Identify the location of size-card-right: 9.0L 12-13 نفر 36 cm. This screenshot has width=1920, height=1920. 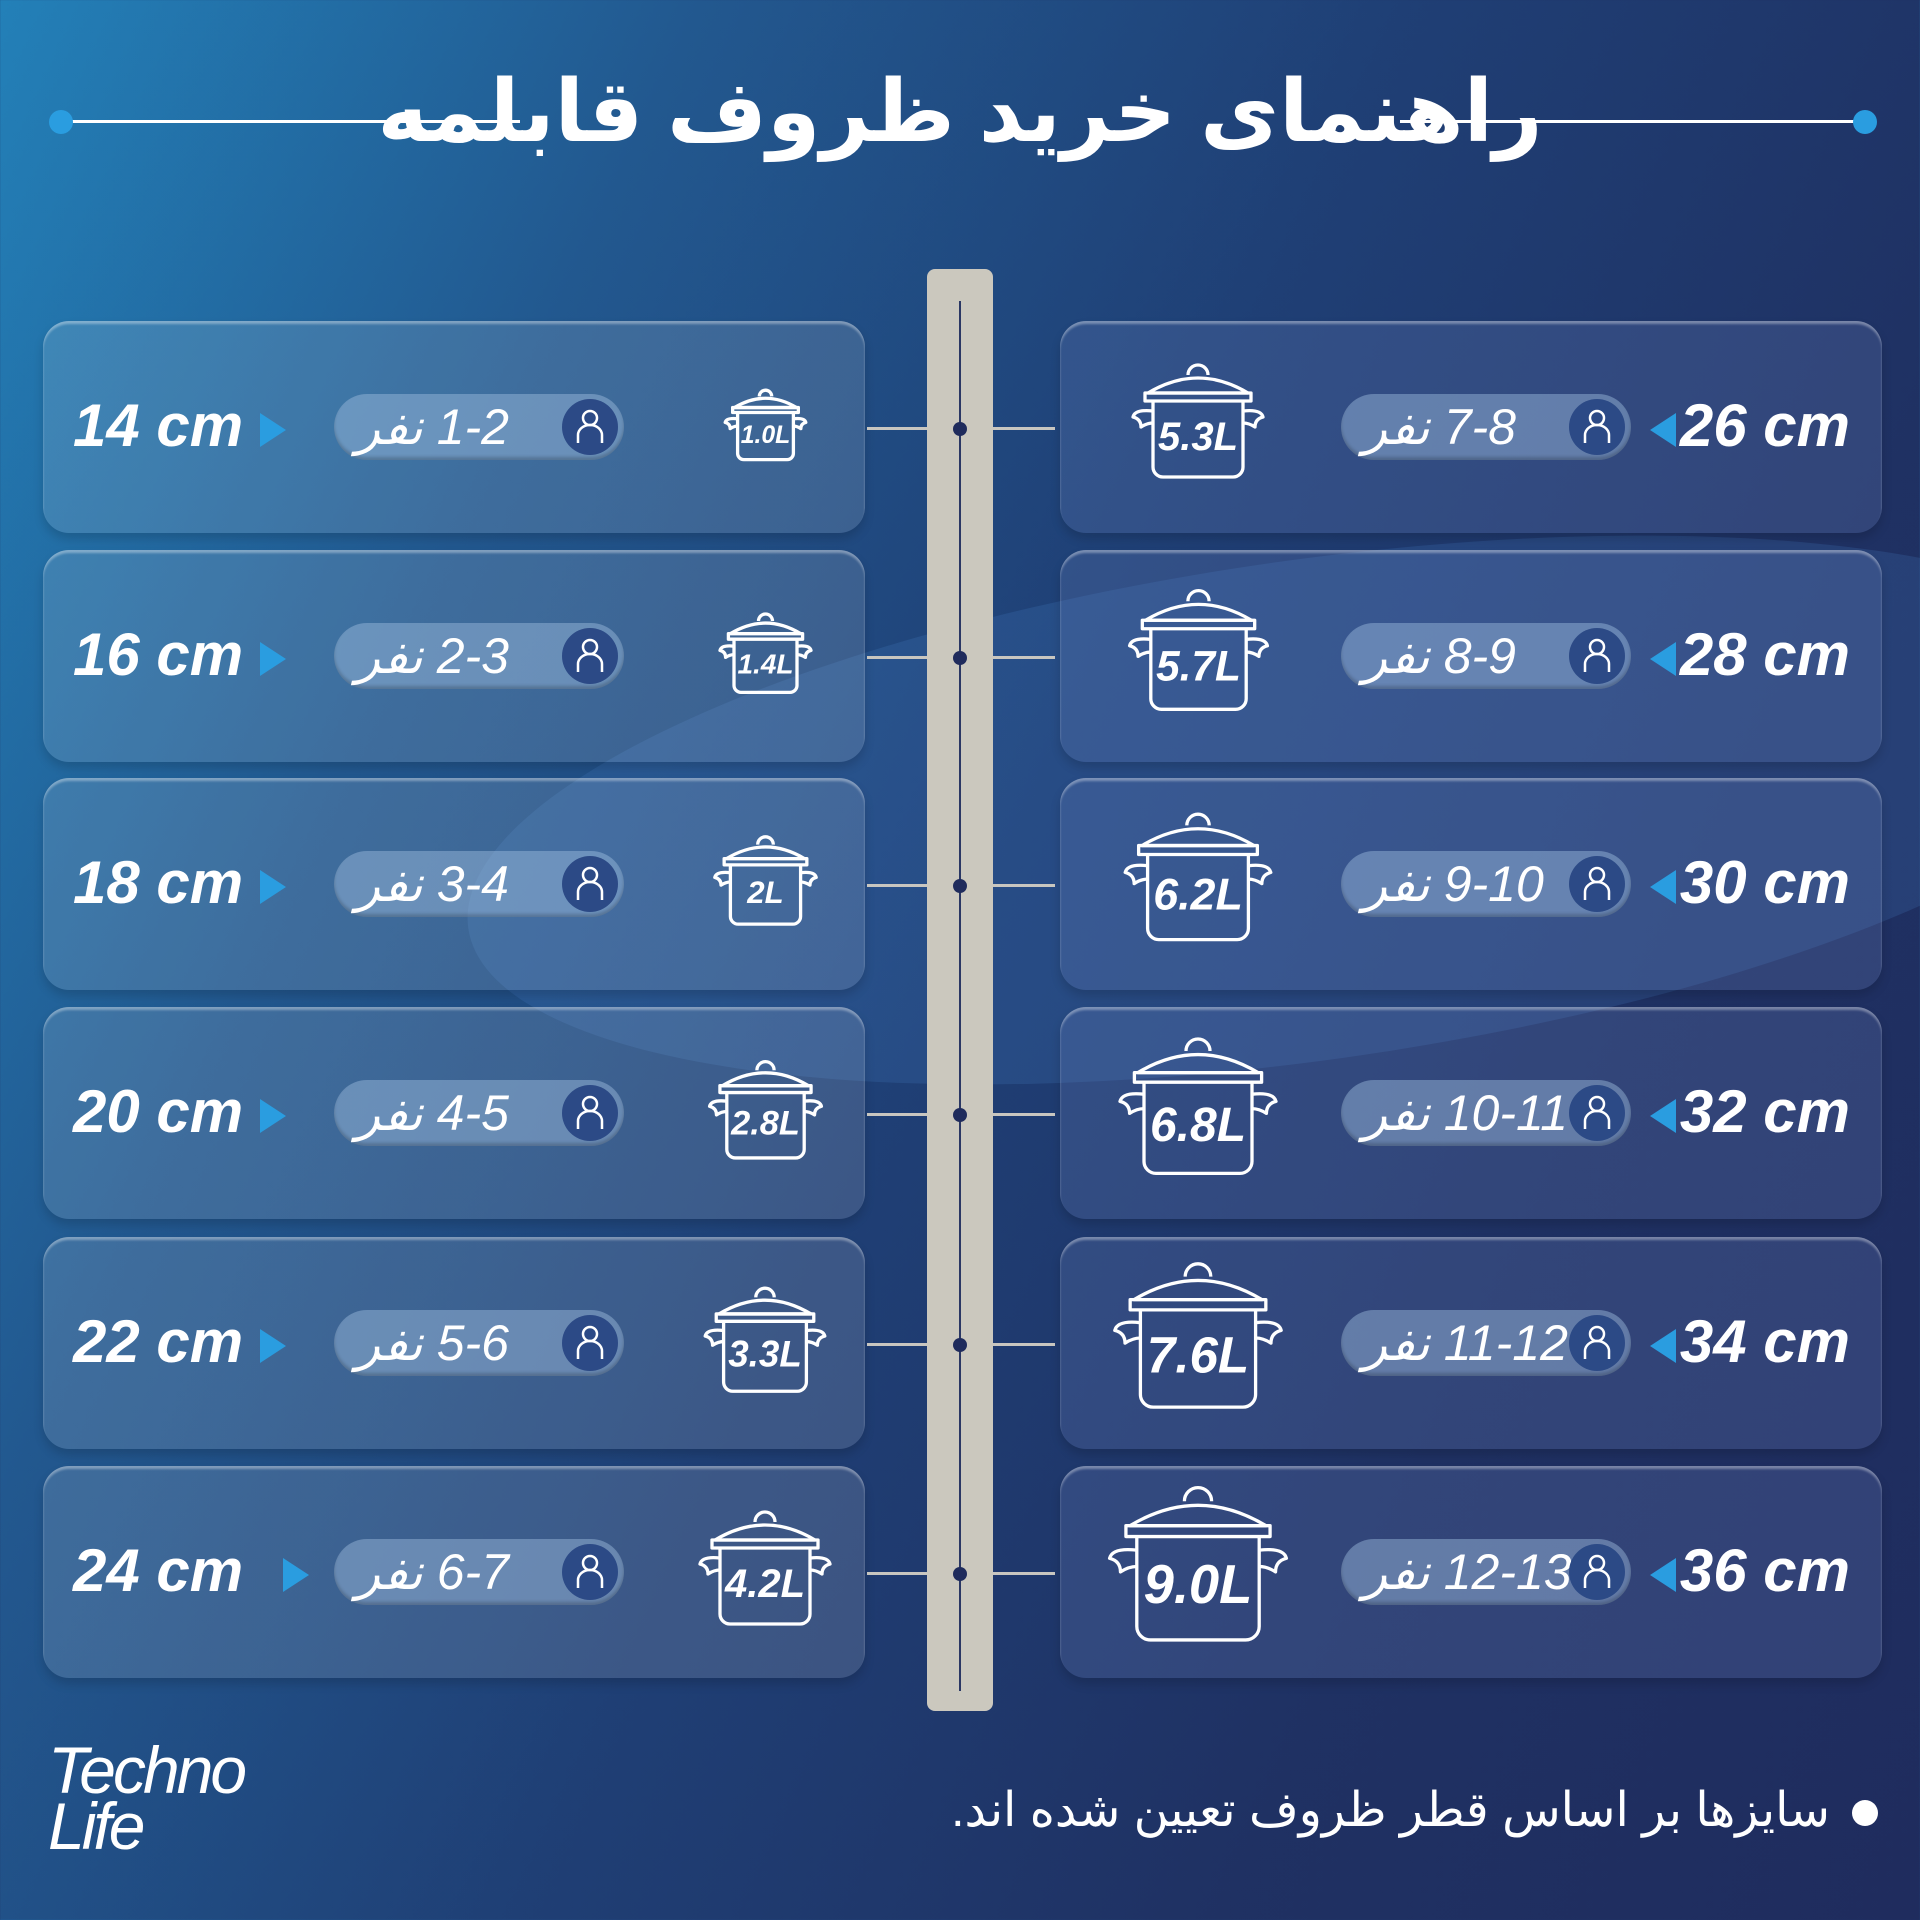
(1471, 1572).